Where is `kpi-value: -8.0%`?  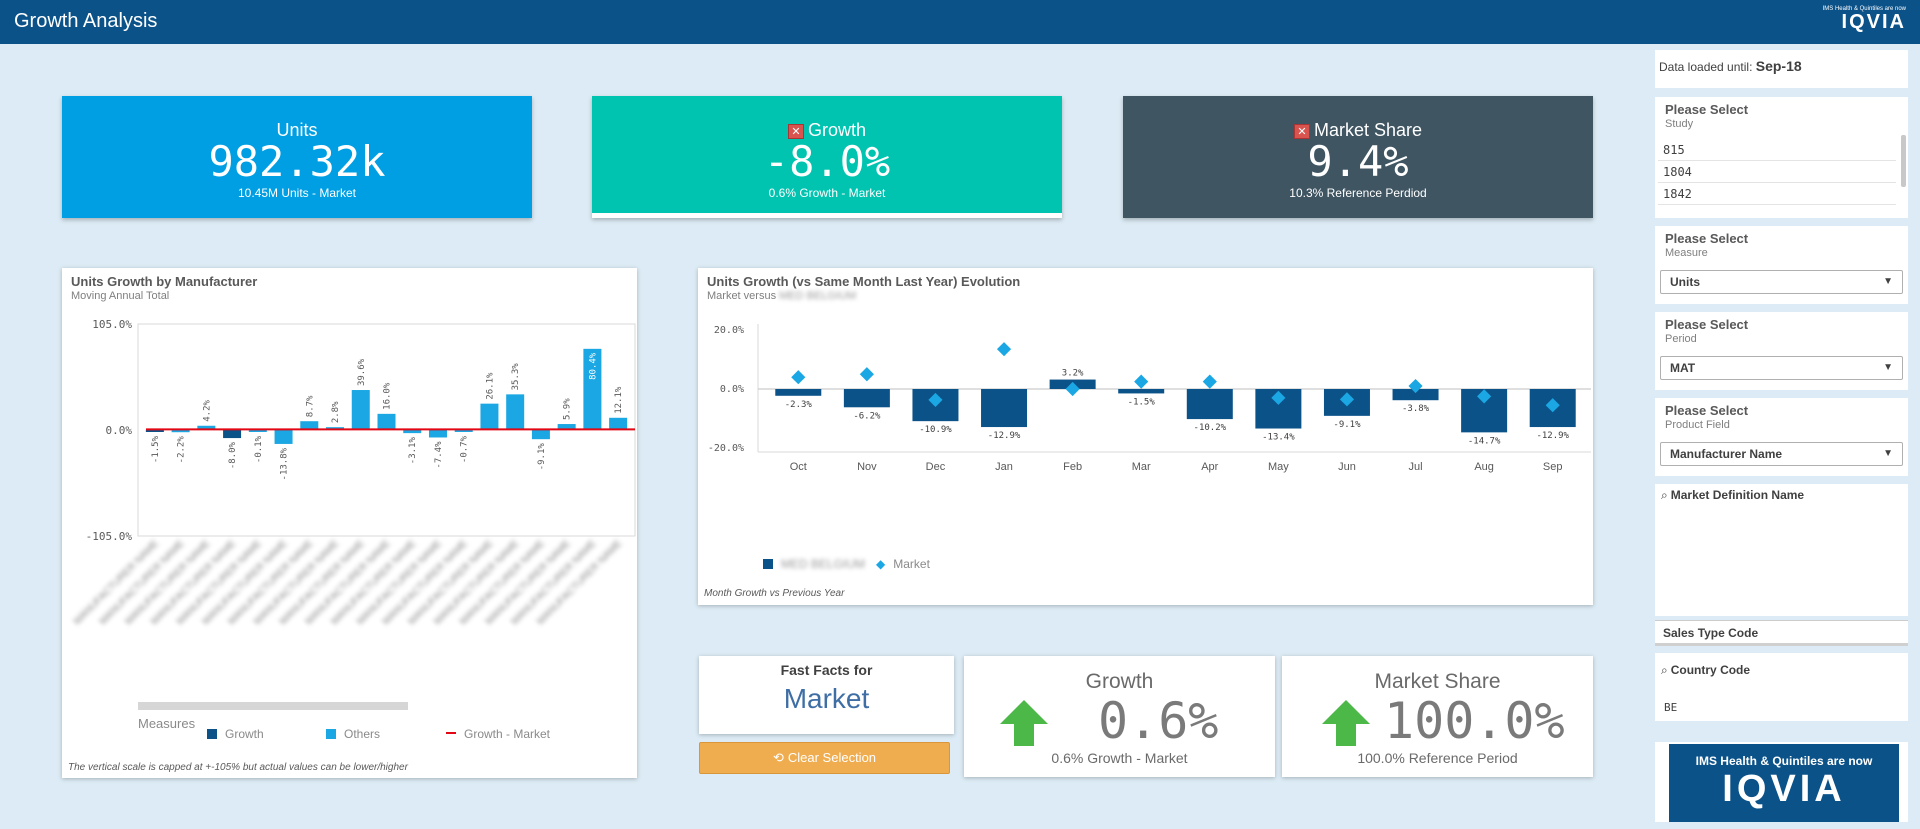
kpi-value: -8.0% is located at coordinates (827, 161).